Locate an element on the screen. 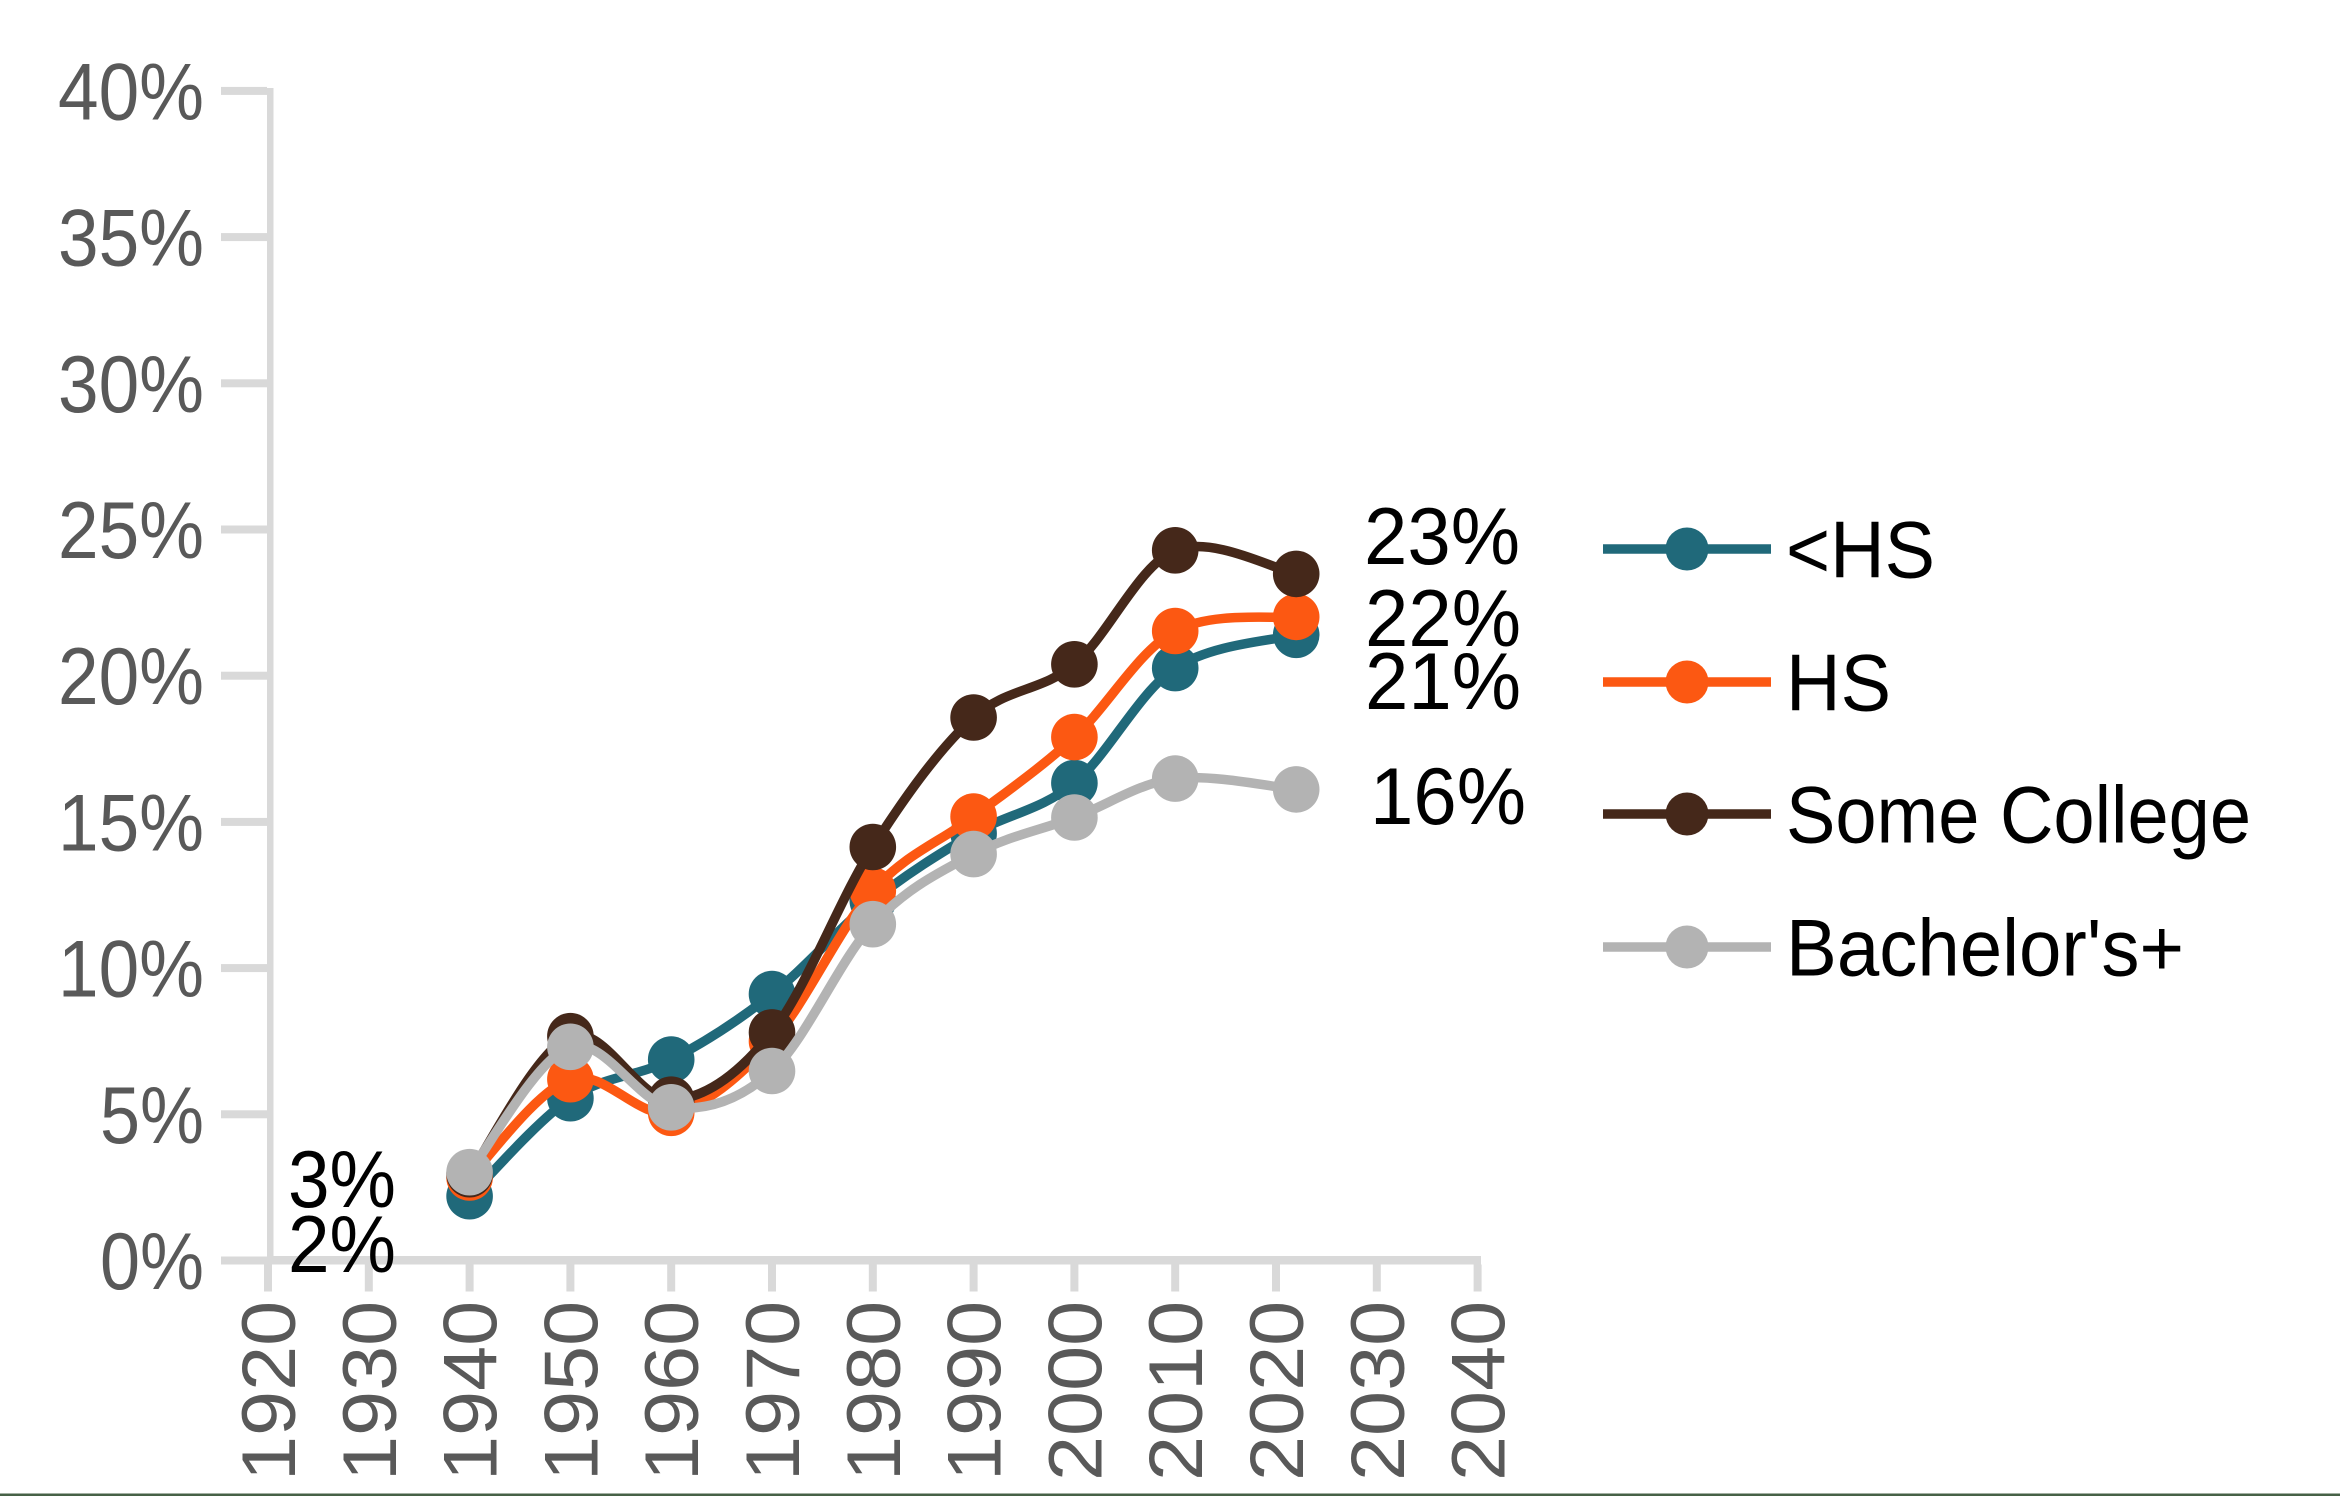 This screenshot has height=1504, width=2340. svg-text: 1920 is located at coordinates (268, 1391).